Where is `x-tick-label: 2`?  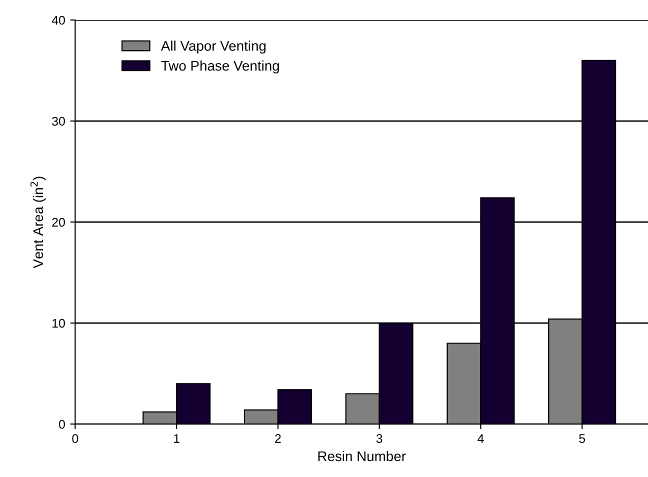
x-tick-label: 2 is located at coordinates (278, 438).